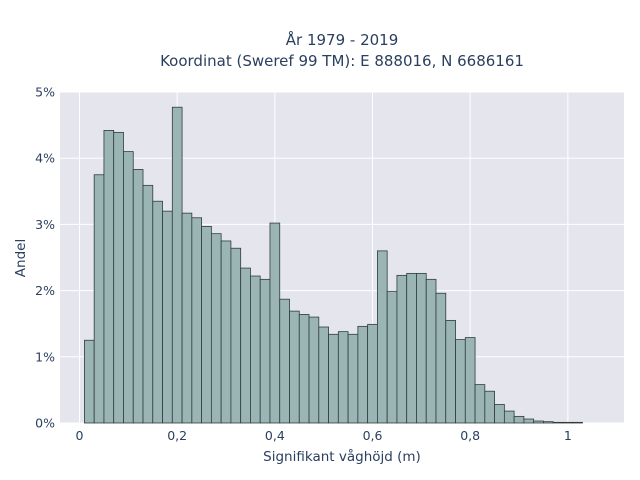  What do you see at coordinates (470, 435) in the screenshot?
I see `x-tick-label: 0,8` at bounding box center [470, 435].